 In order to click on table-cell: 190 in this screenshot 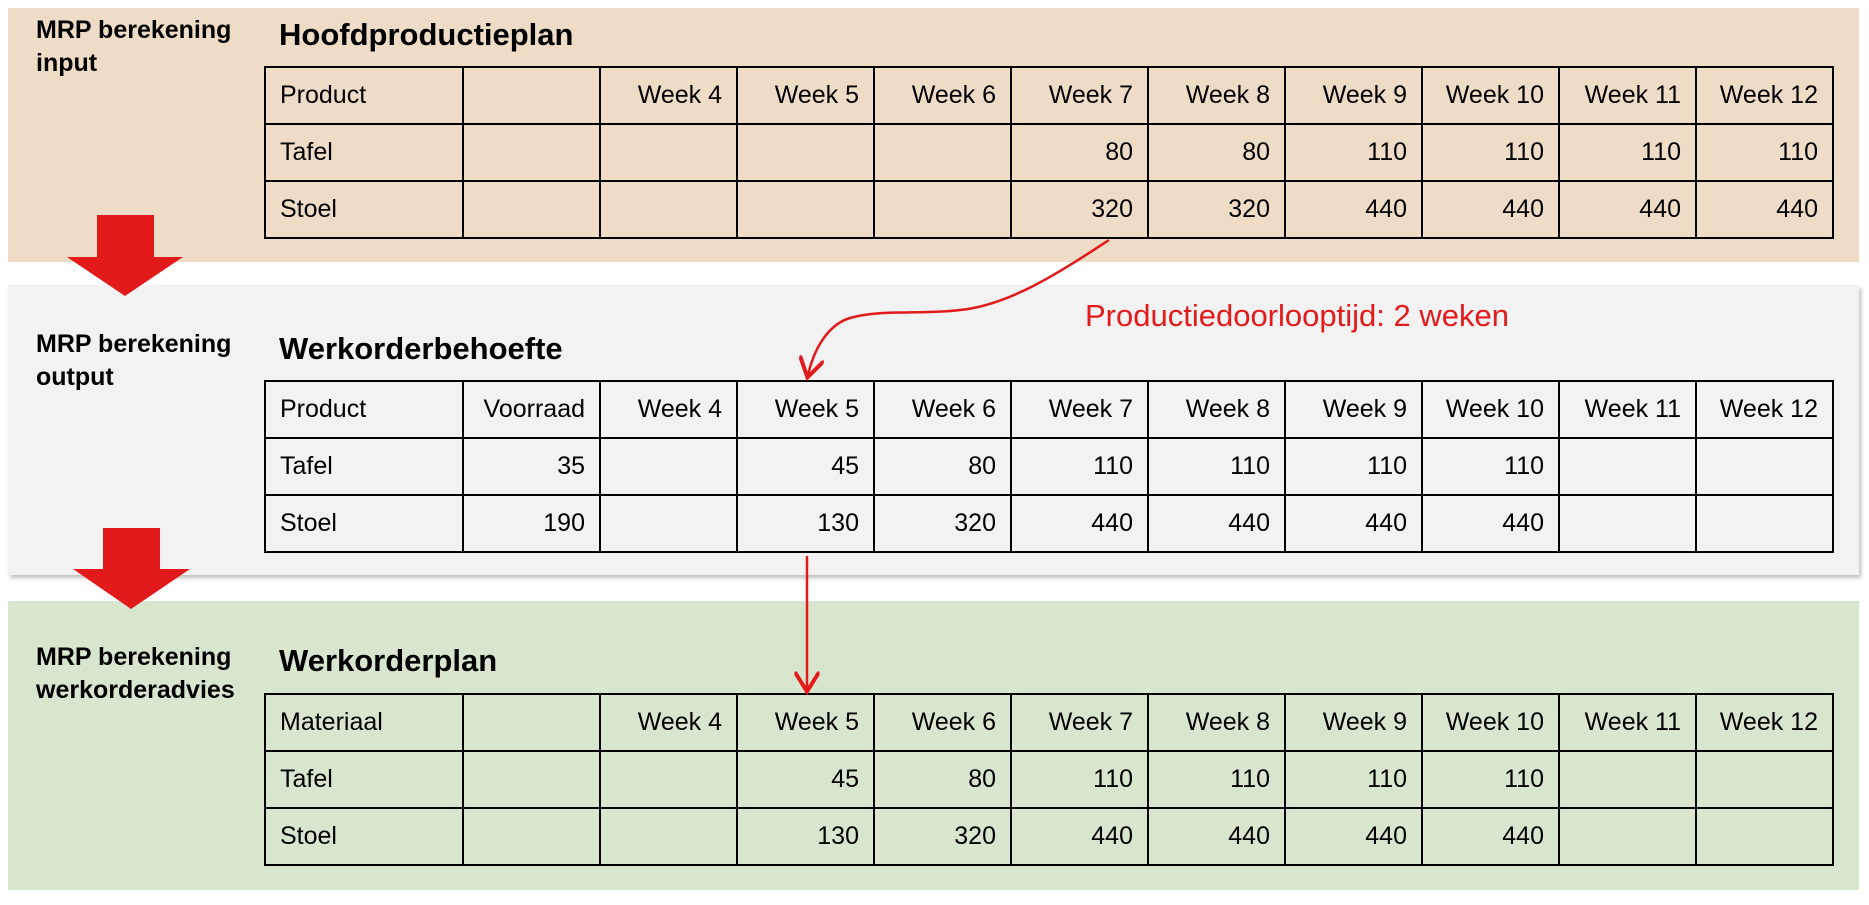, I will do `click(531, 523)`.